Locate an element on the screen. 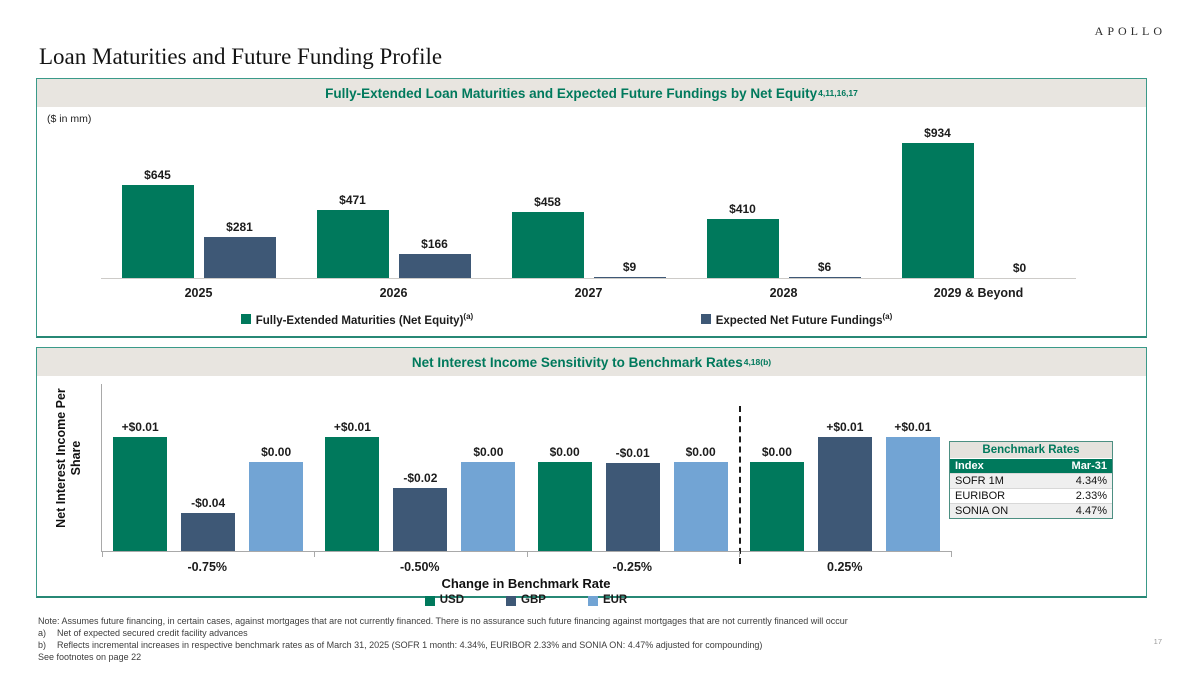 The height and width of the screenshot is (675, 1200). chart1-group-2026: $471 $166 is located at coordinates (393, 198).